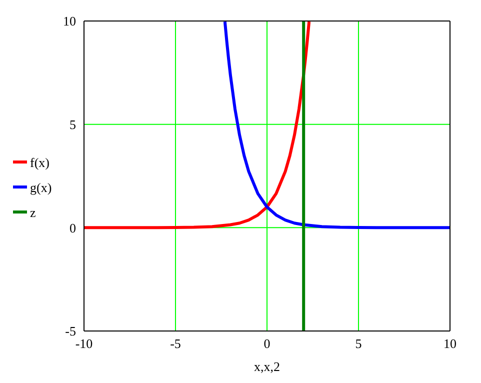  What do you see at coordinates (84, 344) in the screenshot?
I see `x-tick-label: -10` at bounding box center [84, 344].